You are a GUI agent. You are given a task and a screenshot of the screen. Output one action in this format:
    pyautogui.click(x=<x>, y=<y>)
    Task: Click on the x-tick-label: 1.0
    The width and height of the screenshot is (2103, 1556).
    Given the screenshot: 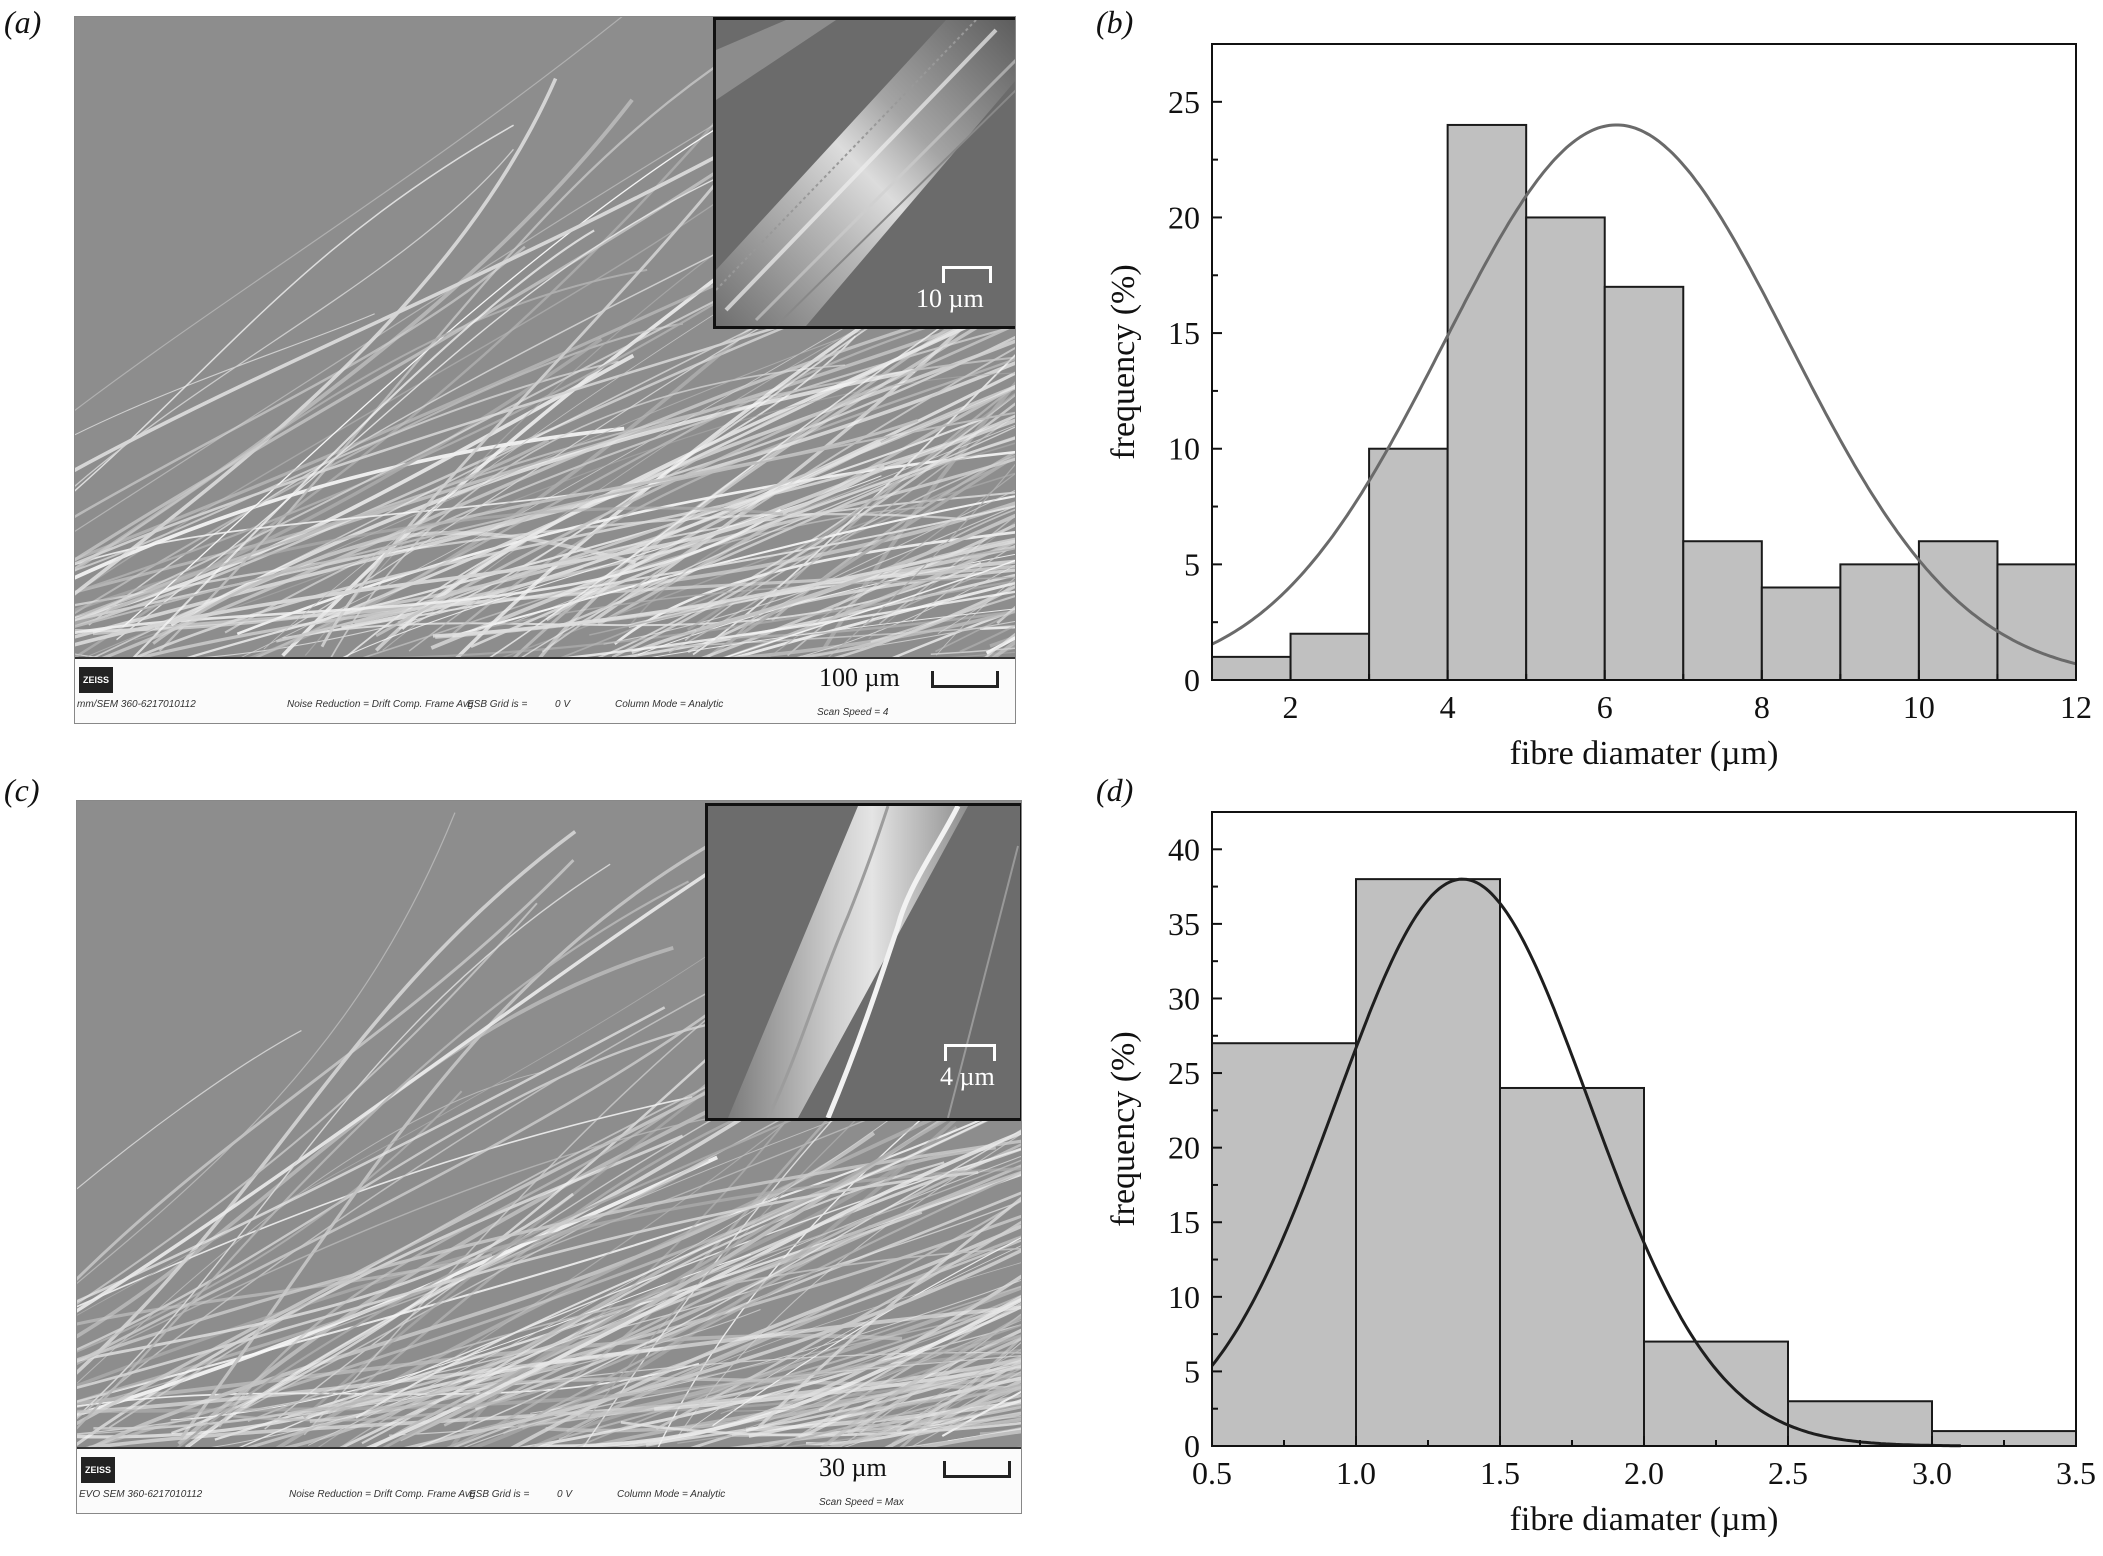 What is the action you would take?
    pyautogui.click(x=1356, y=1473)
    